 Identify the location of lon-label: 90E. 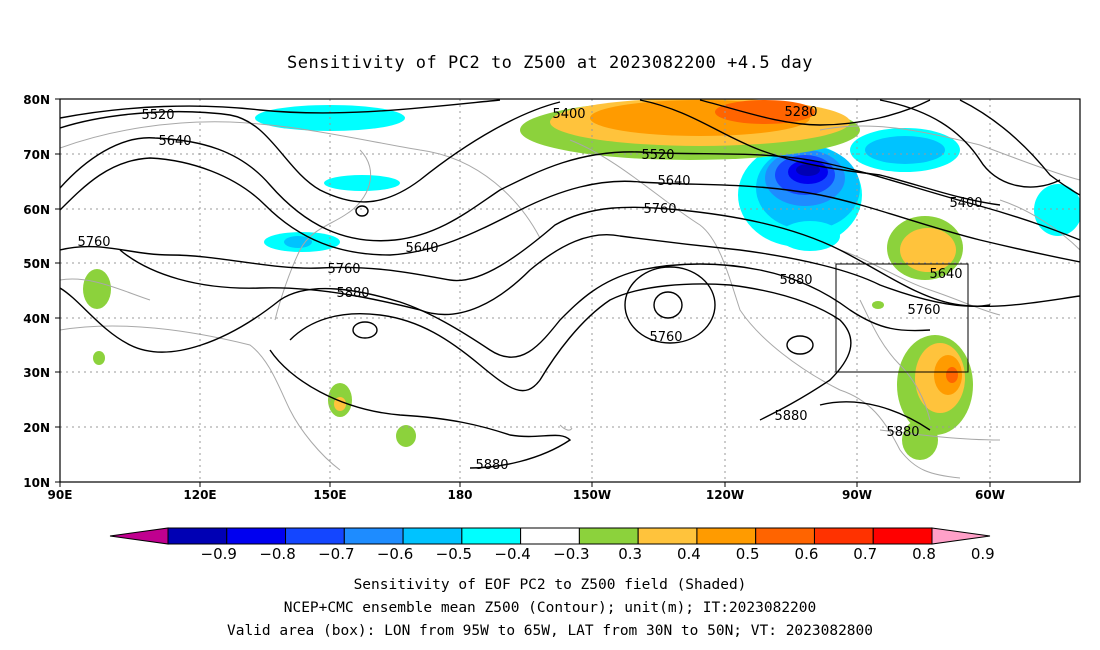
(60, 495).